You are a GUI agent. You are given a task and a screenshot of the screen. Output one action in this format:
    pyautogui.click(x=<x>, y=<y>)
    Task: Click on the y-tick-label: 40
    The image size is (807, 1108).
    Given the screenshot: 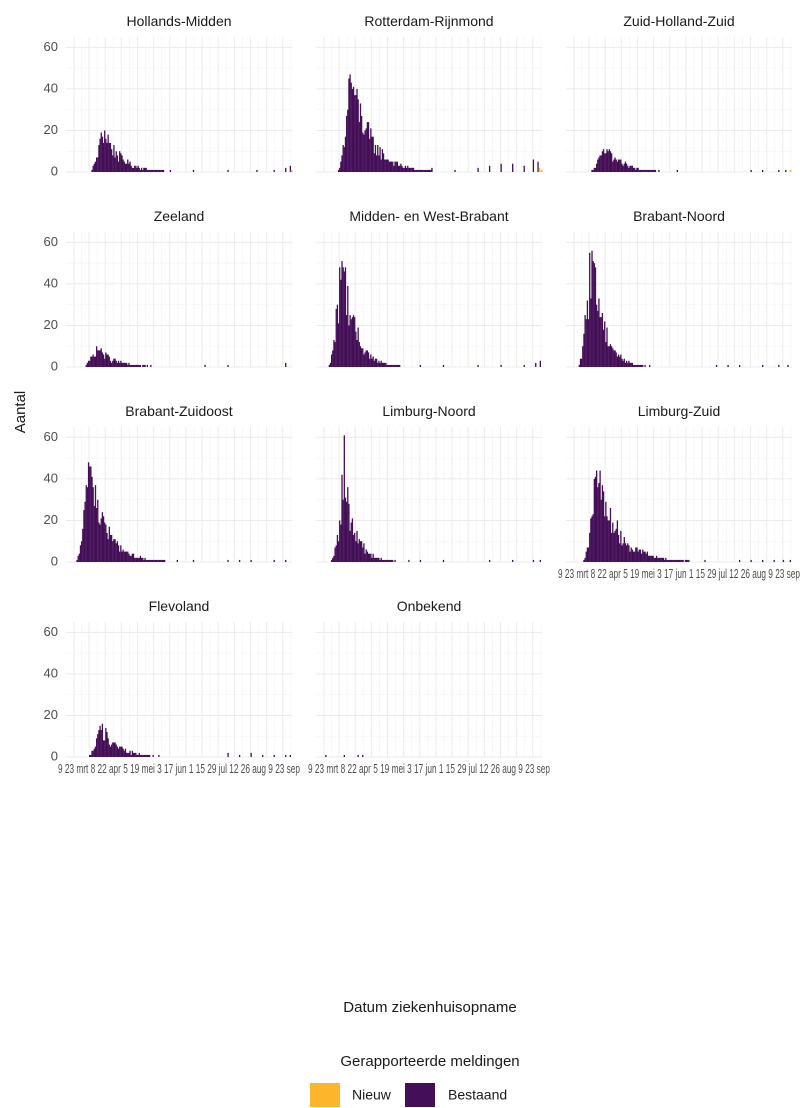 What is the action you would take?
    pyautogui.click(x=51, y=672)
    